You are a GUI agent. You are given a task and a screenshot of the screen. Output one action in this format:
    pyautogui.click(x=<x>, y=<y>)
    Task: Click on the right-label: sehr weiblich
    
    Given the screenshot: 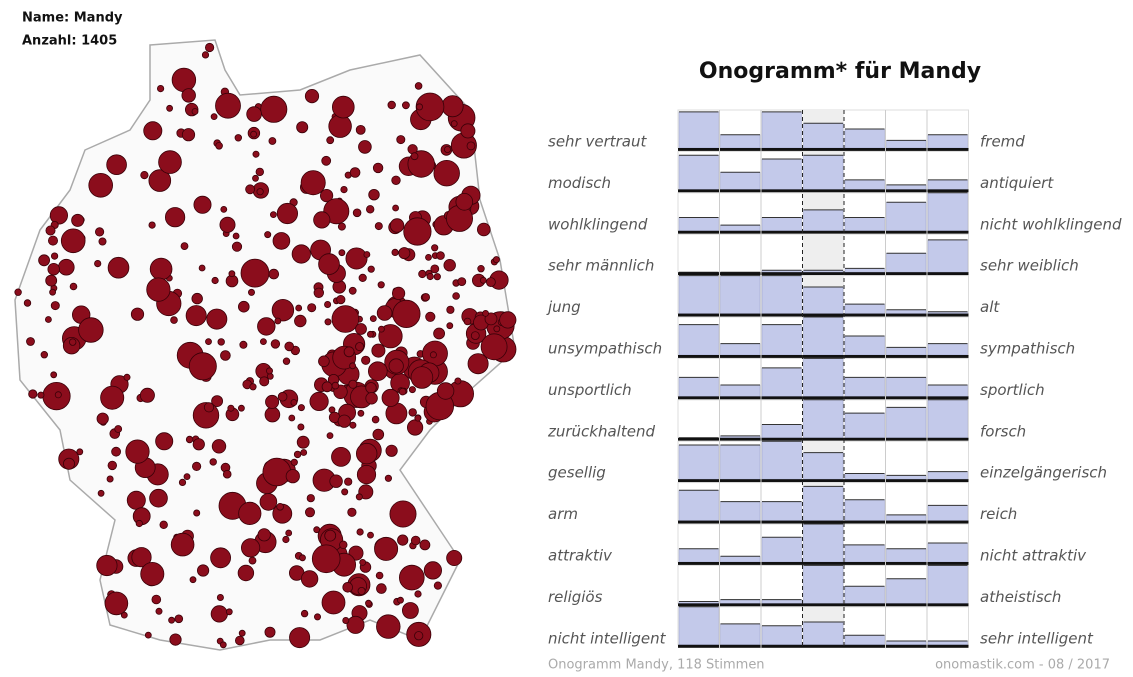 What is the action you would take?
    pyautogui.click(x=1029, y=266)
    